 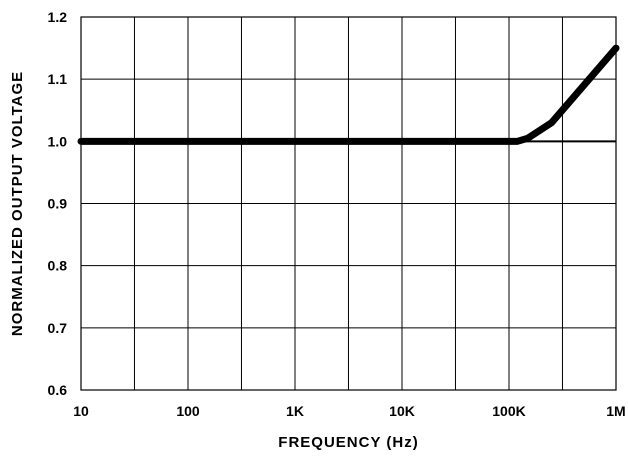 I want to click on x-tick-label: 100, so click(x=188, y=411).